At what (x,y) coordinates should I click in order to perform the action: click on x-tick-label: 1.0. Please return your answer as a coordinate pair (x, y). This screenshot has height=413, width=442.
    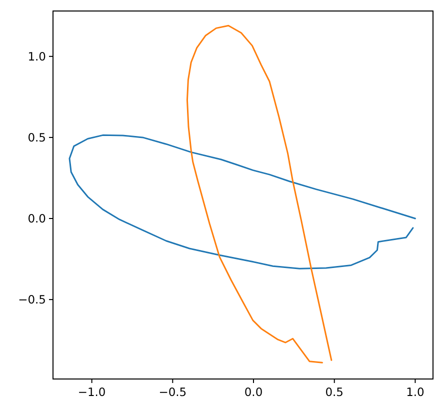
    Looking at the image, I should click on (415, 392).